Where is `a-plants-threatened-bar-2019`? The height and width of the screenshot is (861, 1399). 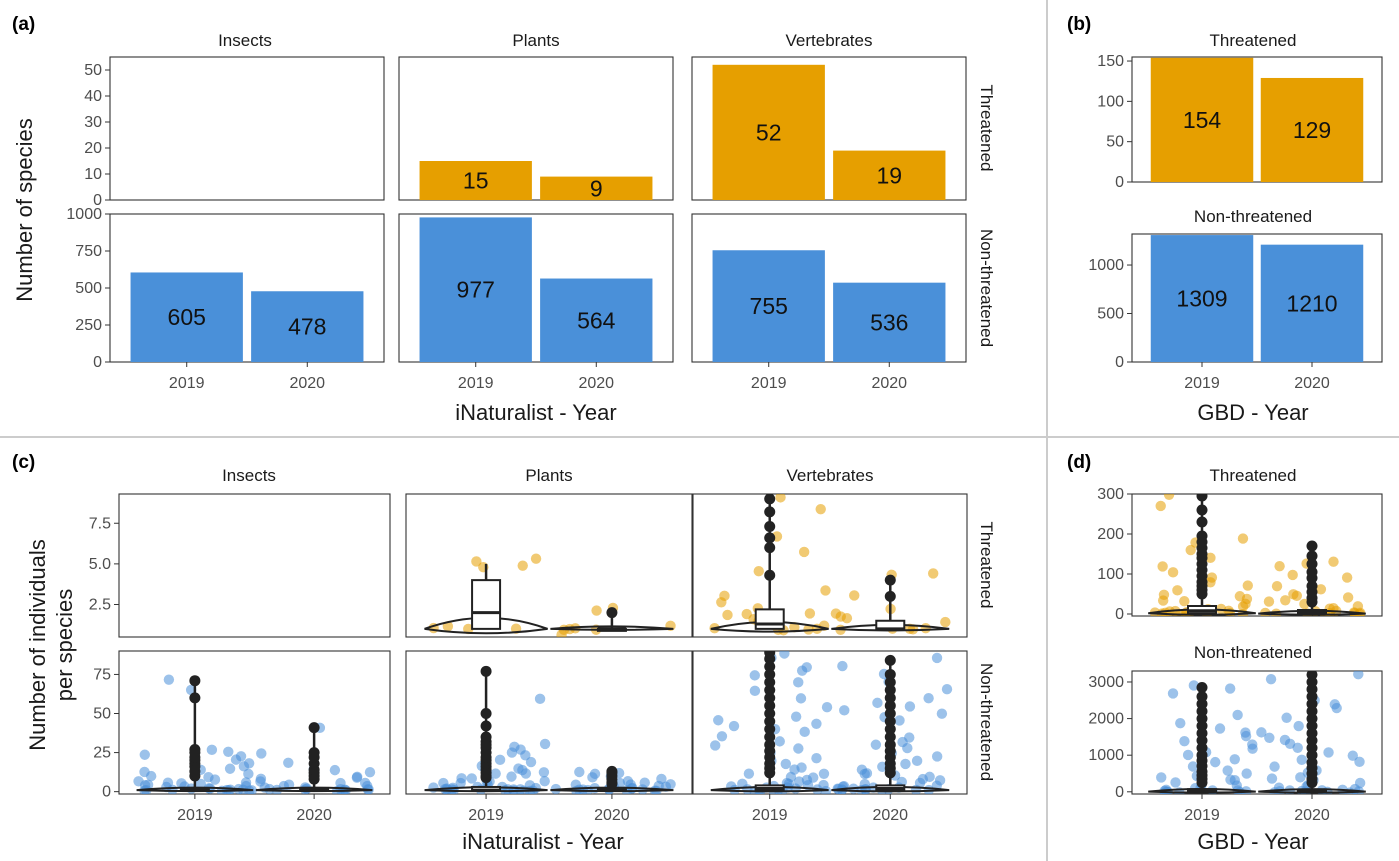
a-plants-threatened-bar-2019 is located at coordinates (475, 180).